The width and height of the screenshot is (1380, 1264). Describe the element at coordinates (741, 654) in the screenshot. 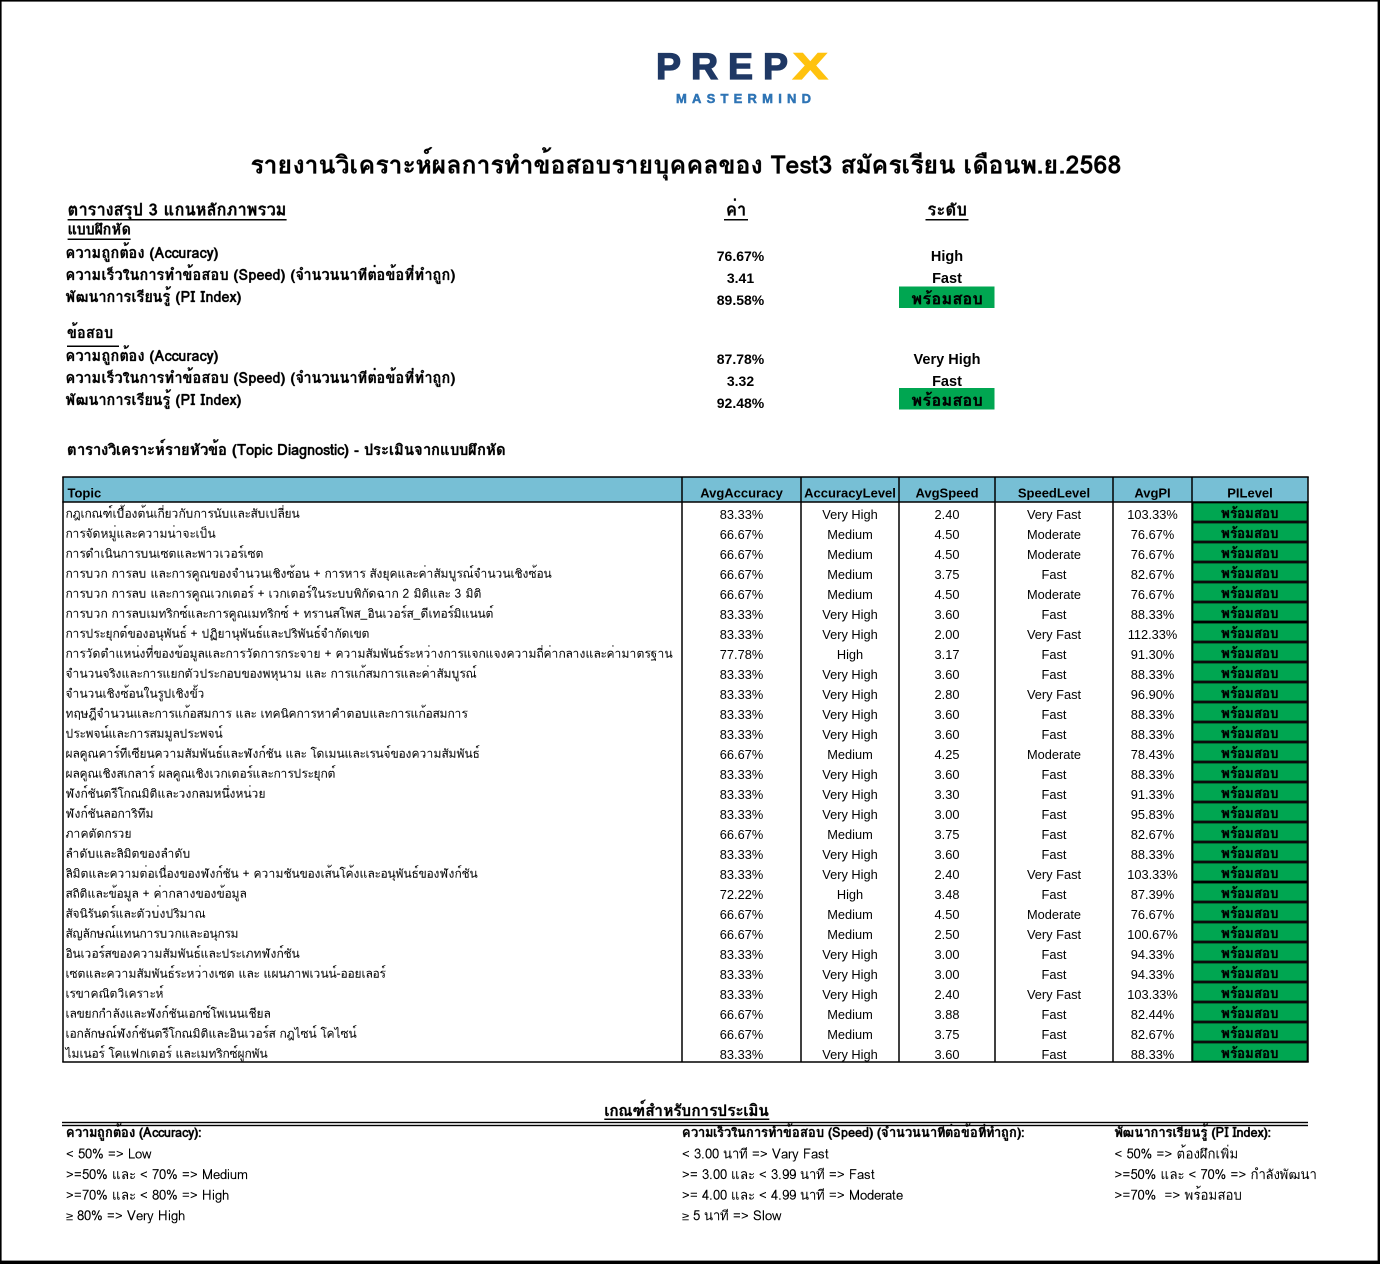

I see `svg-text: 77.78%` at that location.